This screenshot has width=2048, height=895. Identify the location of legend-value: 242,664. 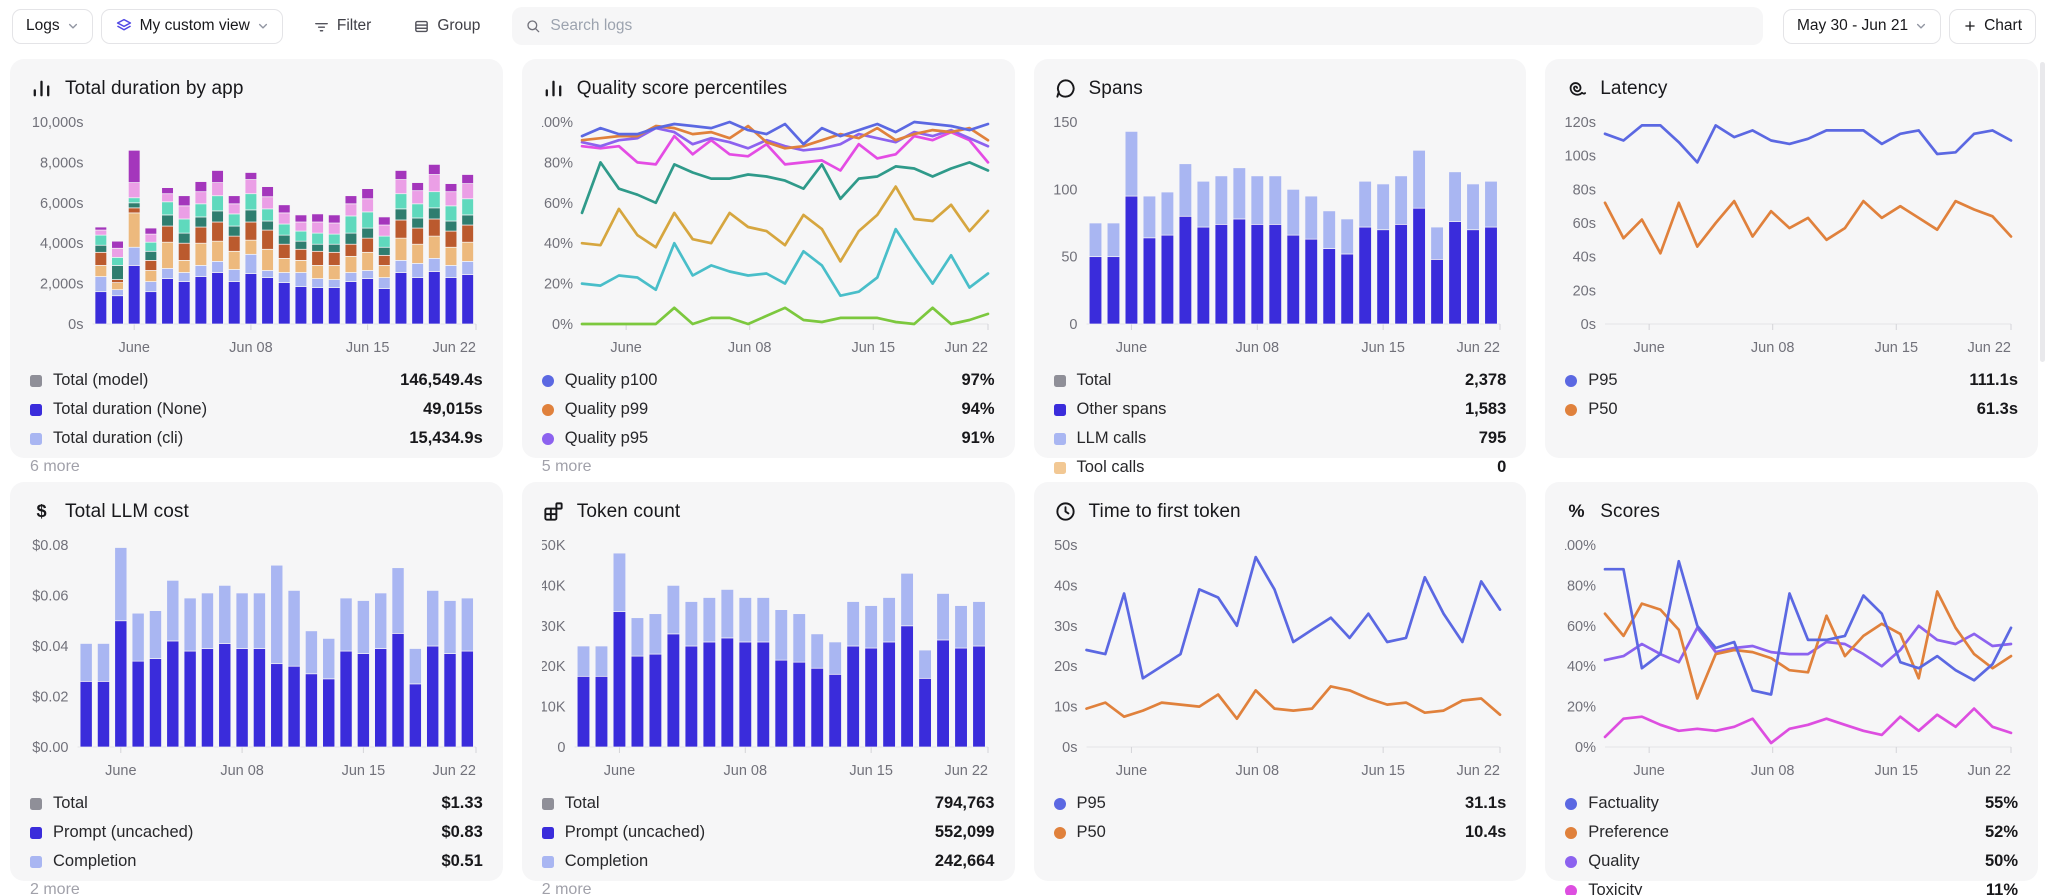
(964, 861).